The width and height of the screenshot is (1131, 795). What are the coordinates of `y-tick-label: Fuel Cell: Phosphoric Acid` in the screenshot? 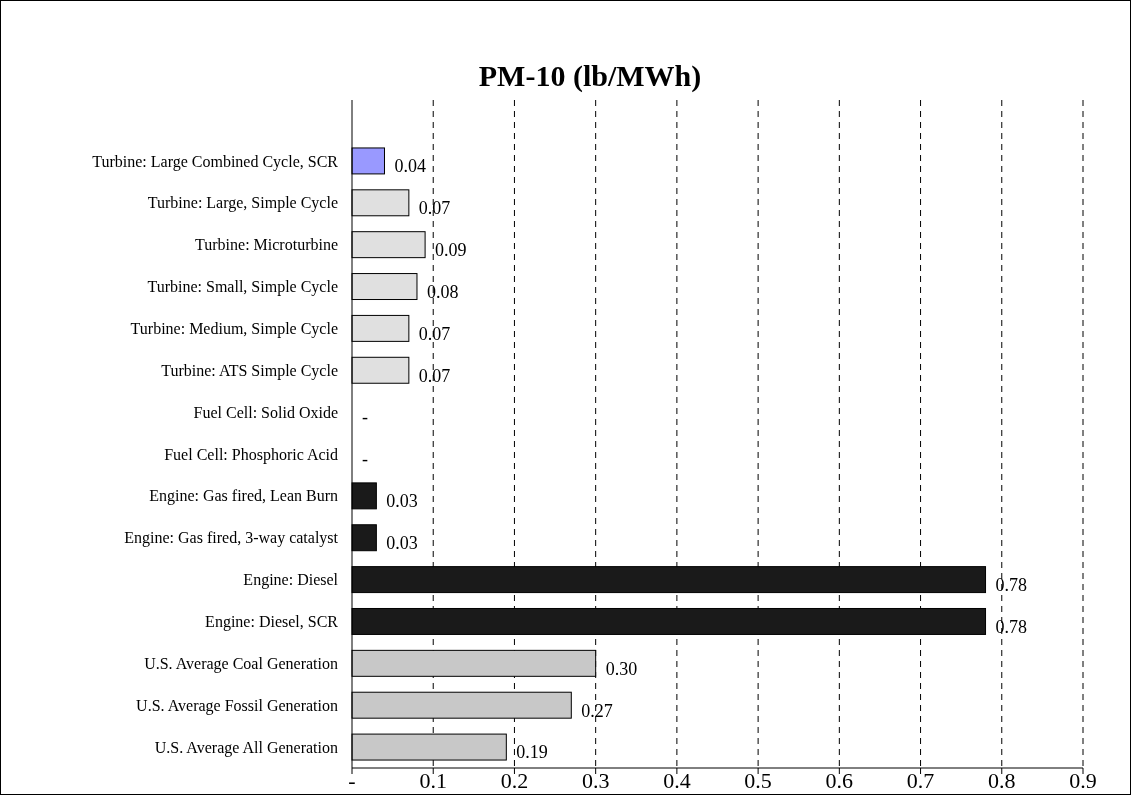 It's located at (251, 454).